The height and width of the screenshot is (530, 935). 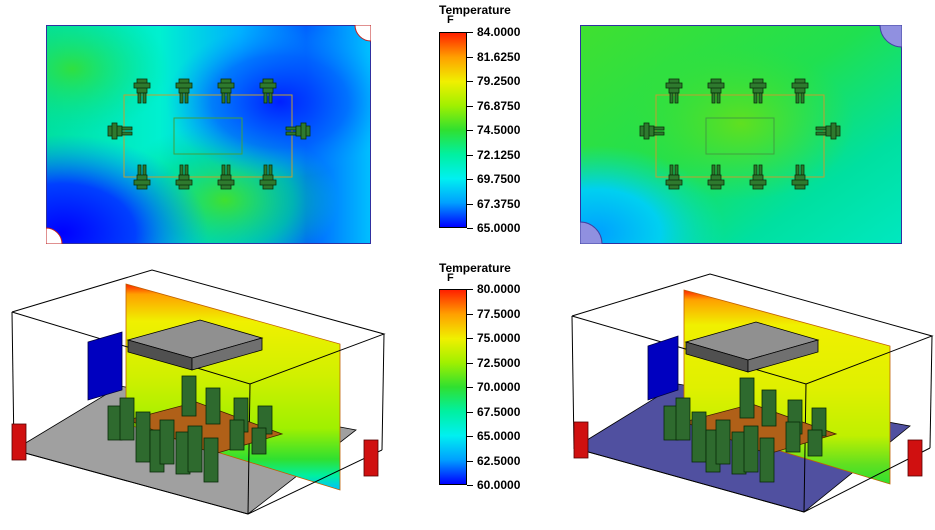 I want to click on bottom-legend-tick-label: 67.5000, so click(x=499, y=412).